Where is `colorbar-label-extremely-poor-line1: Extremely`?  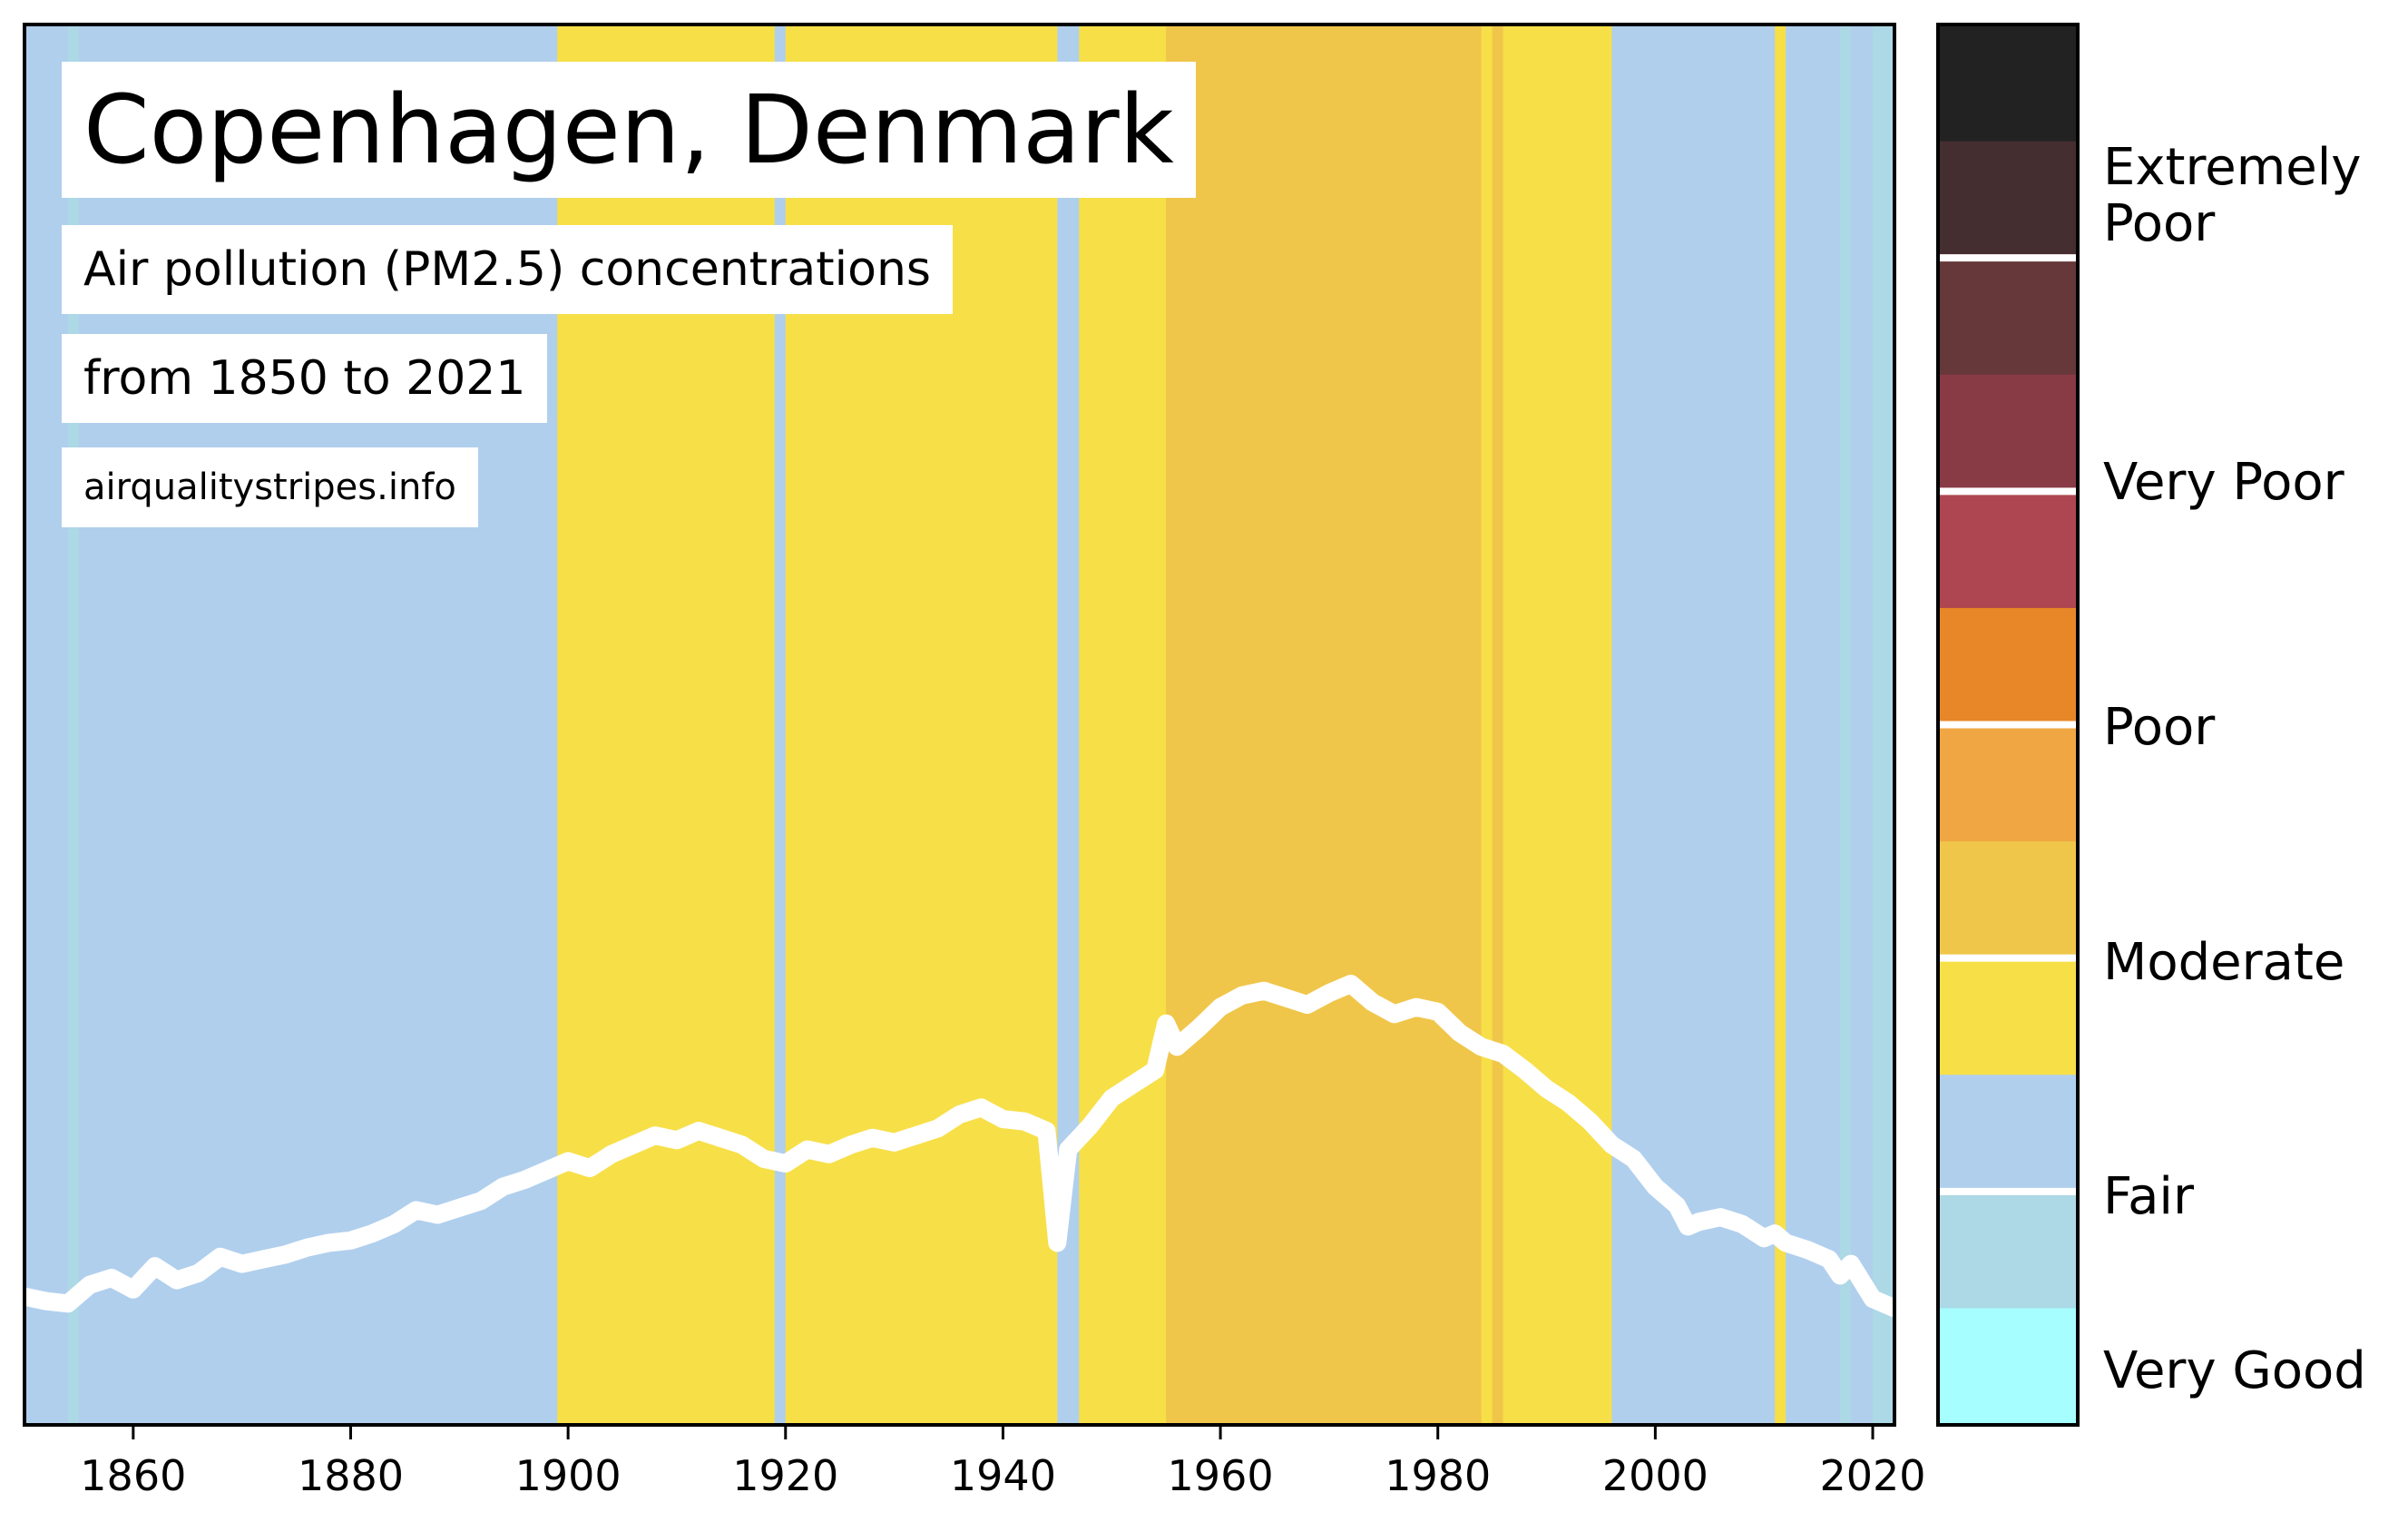 colorbar-label-extremely-poor-line1: Extremely is located at coordinates (2233, 167).